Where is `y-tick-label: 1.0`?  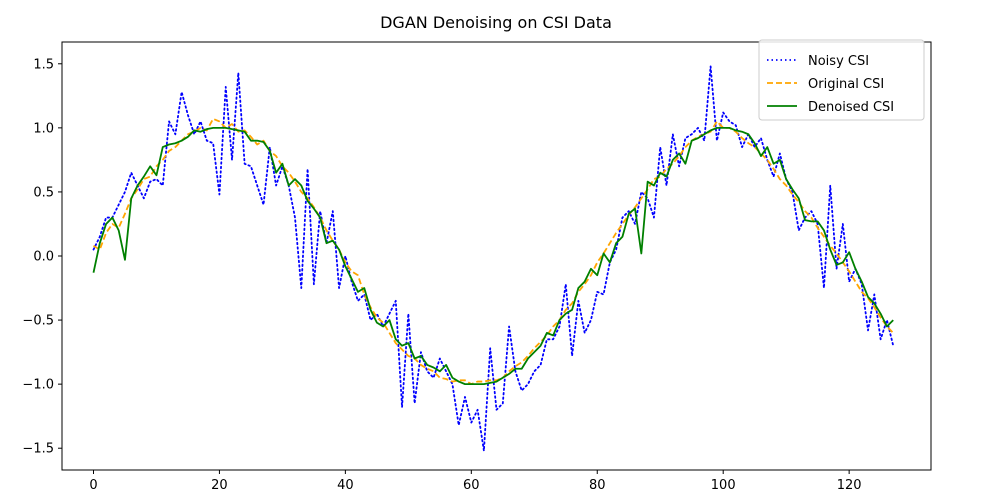
y-tick-label: 1.0 is located at coordinates (43, 128).